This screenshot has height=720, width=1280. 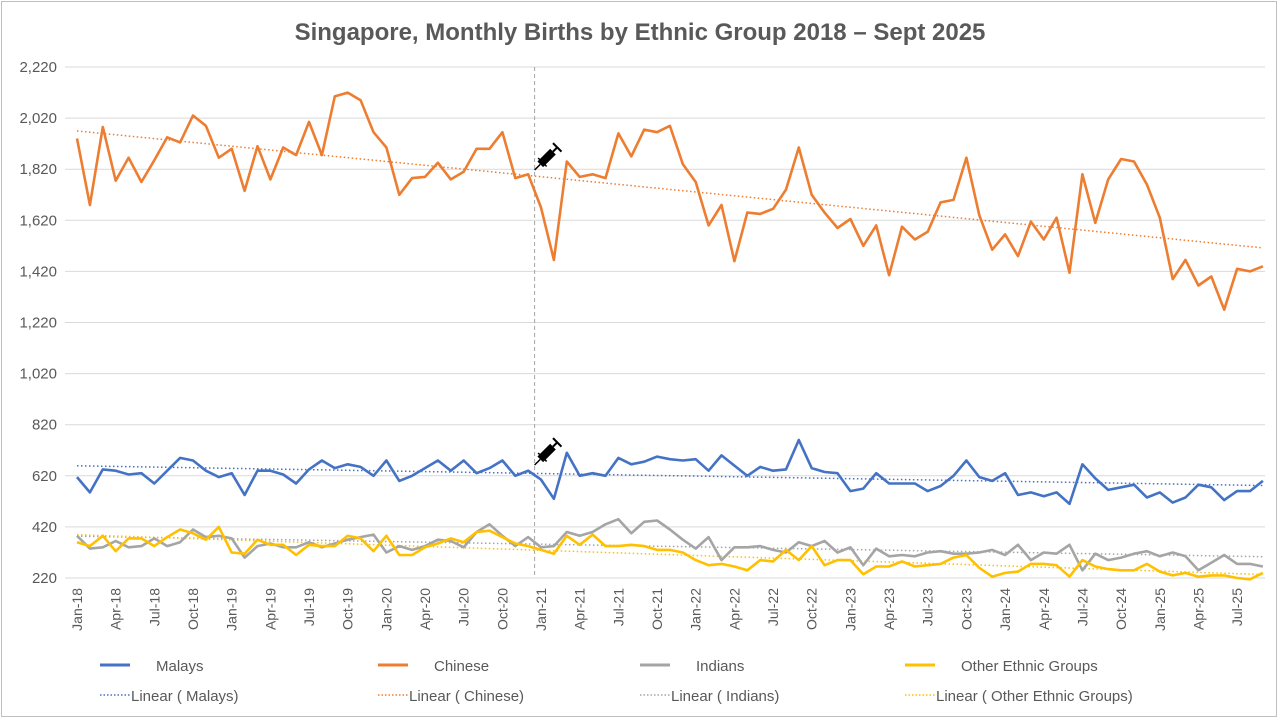 What do you see at coordinates (44, 476) in the screenshot?
I see `y-tick-label: 620` at bounding box center [44, 476].